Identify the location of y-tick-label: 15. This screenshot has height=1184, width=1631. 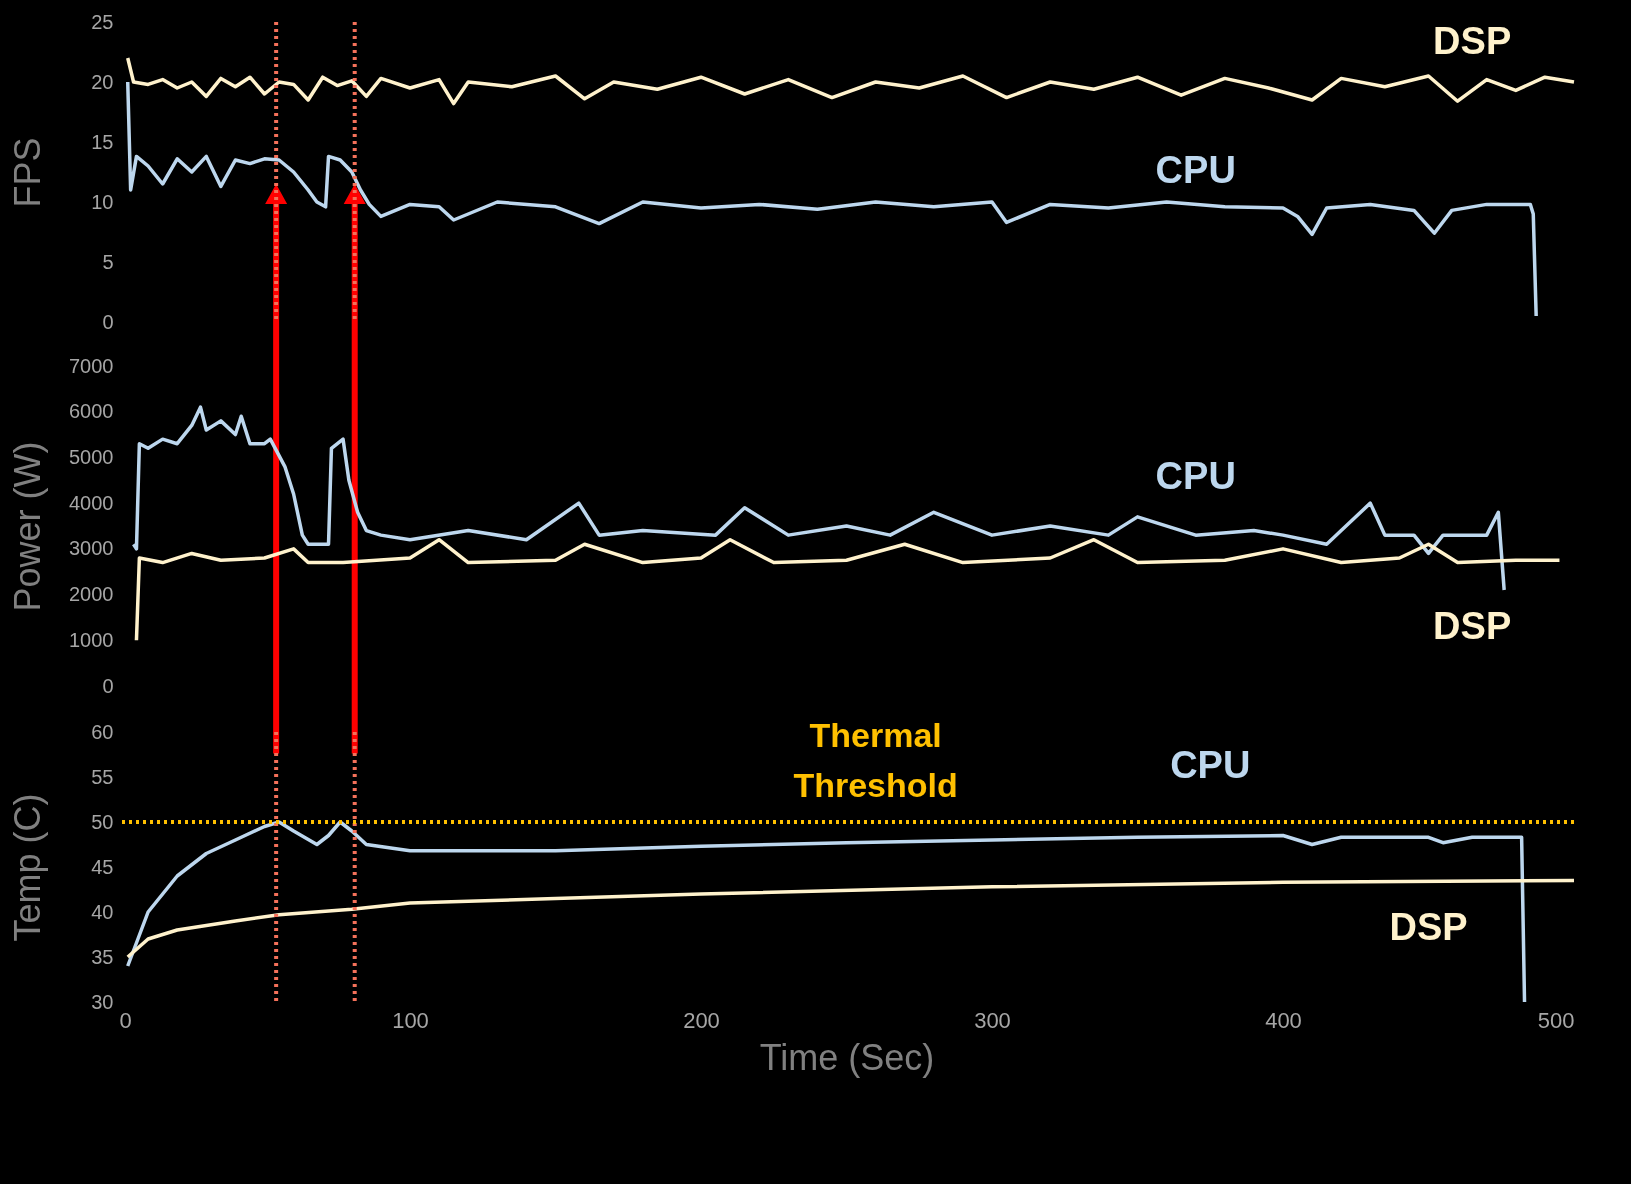
(102, 141).